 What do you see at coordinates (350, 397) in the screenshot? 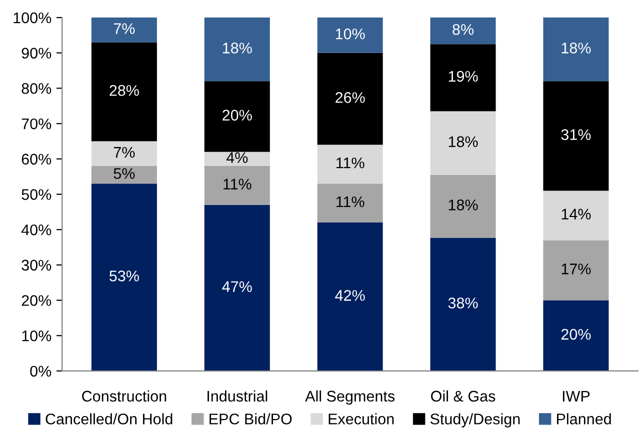
I see `x-tick-label: All Segments` at bounding box center [350, 397].